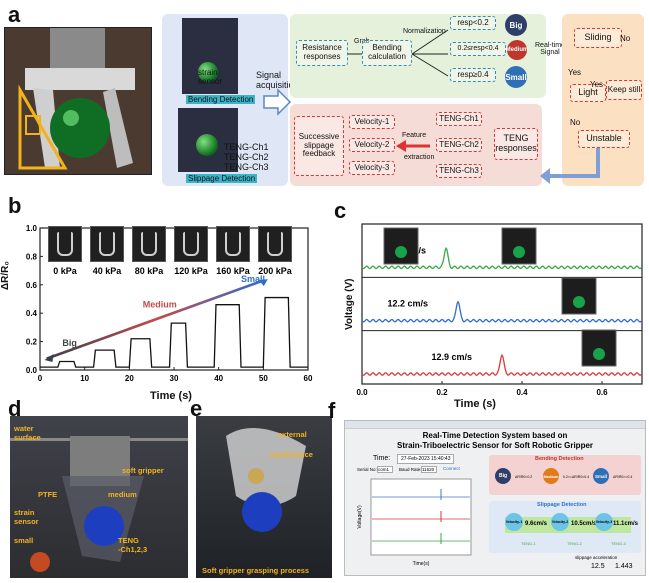 This screenshot has width=649, height=583. I want to click on b-xtick-label: 10, so click(84, 378).